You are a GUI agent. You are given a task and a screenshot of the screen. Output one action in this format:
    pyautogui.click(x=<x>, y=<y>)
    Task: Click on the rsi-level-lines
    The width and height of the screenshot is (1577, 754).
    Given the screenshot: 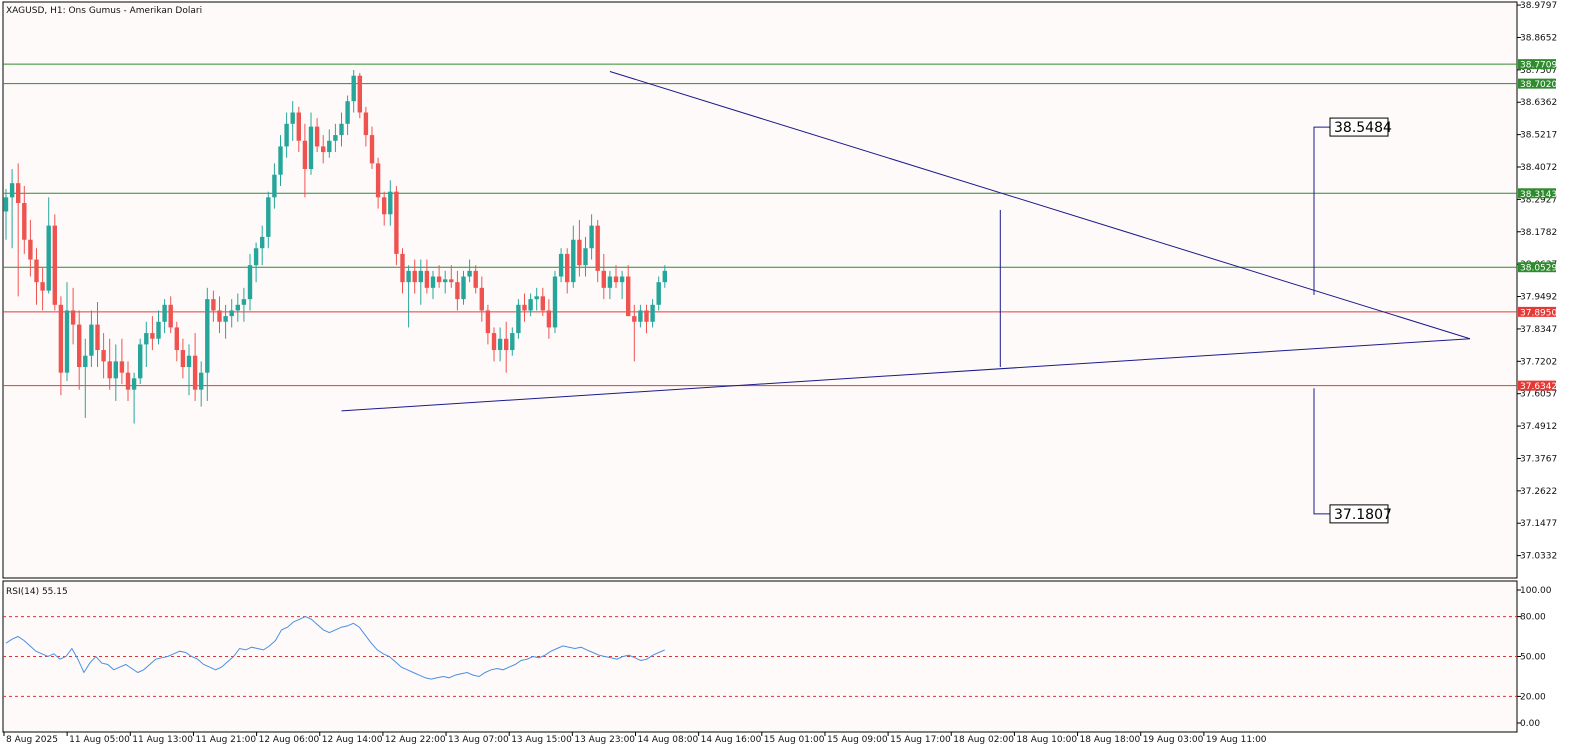 What is the action you would take?
    pyautogui.click(x=760, y=656)
    